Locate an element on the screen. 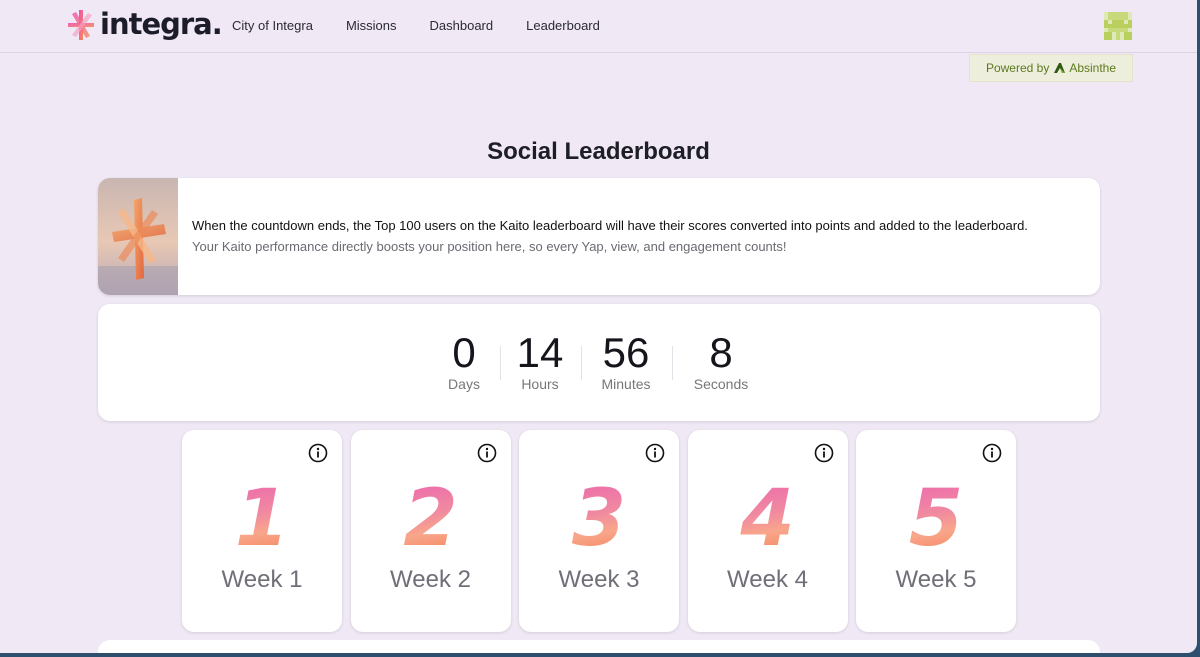  countdown-seconds-value: 8 is located at coordinates (721, 352).